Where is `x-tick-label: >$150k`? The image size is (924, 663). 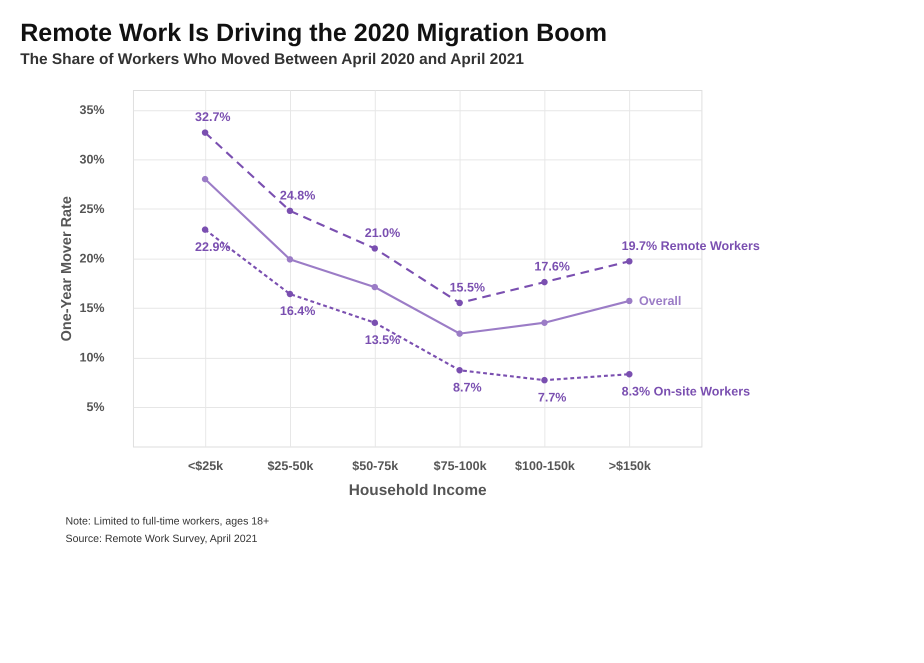 x-tick-label: >$150k is located at coordinates (629, 466).